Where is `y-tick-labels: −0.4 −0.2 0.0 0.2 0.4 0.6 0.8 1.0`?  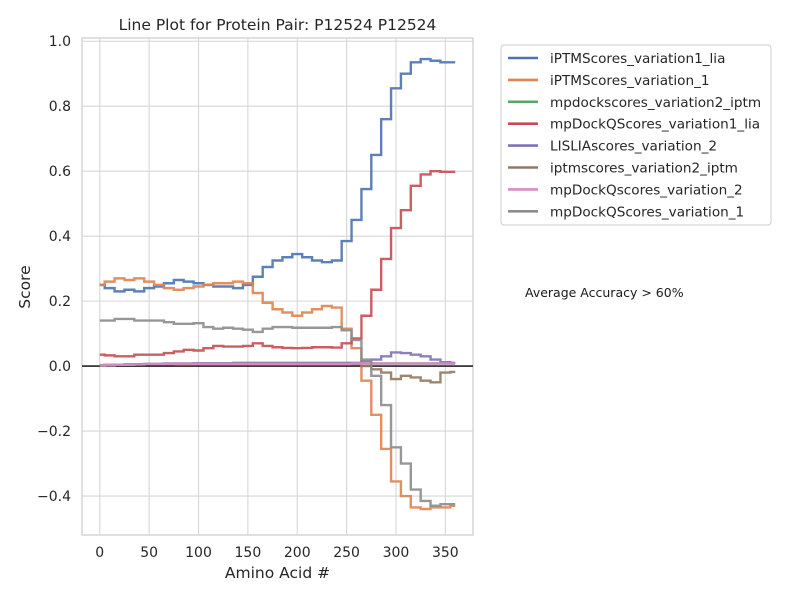
y-tick-labels: −0.4 −0.2 0.0 0.2 0.4 0.6 0.8 1.0 is located at coordinates (54, 269).